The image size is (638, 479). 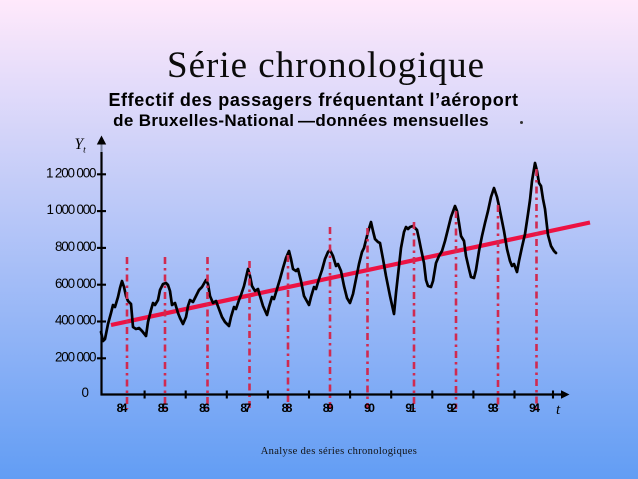 What do you see at coordinates (71, 173) in the screenshot?
I see `svg-text: 1 200 000` at bounding box center [71, 173].